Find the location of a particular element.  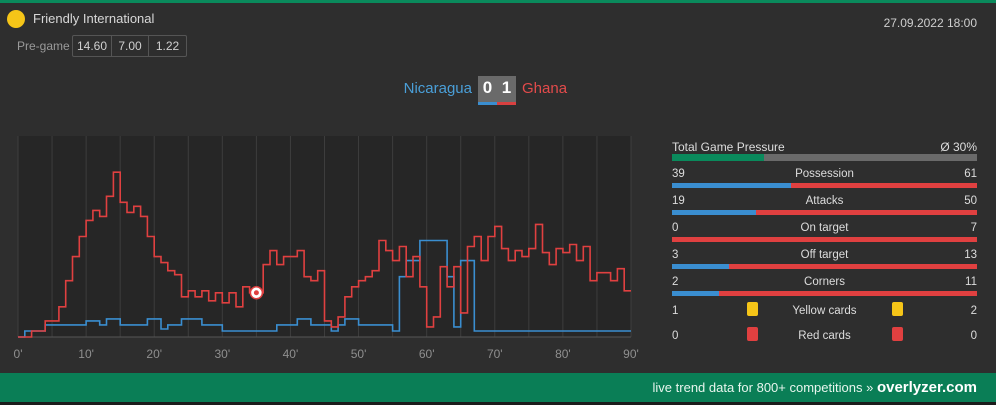

pressure-row: Total Game Pressure Ø 30% is located at coordinates (824, 146).